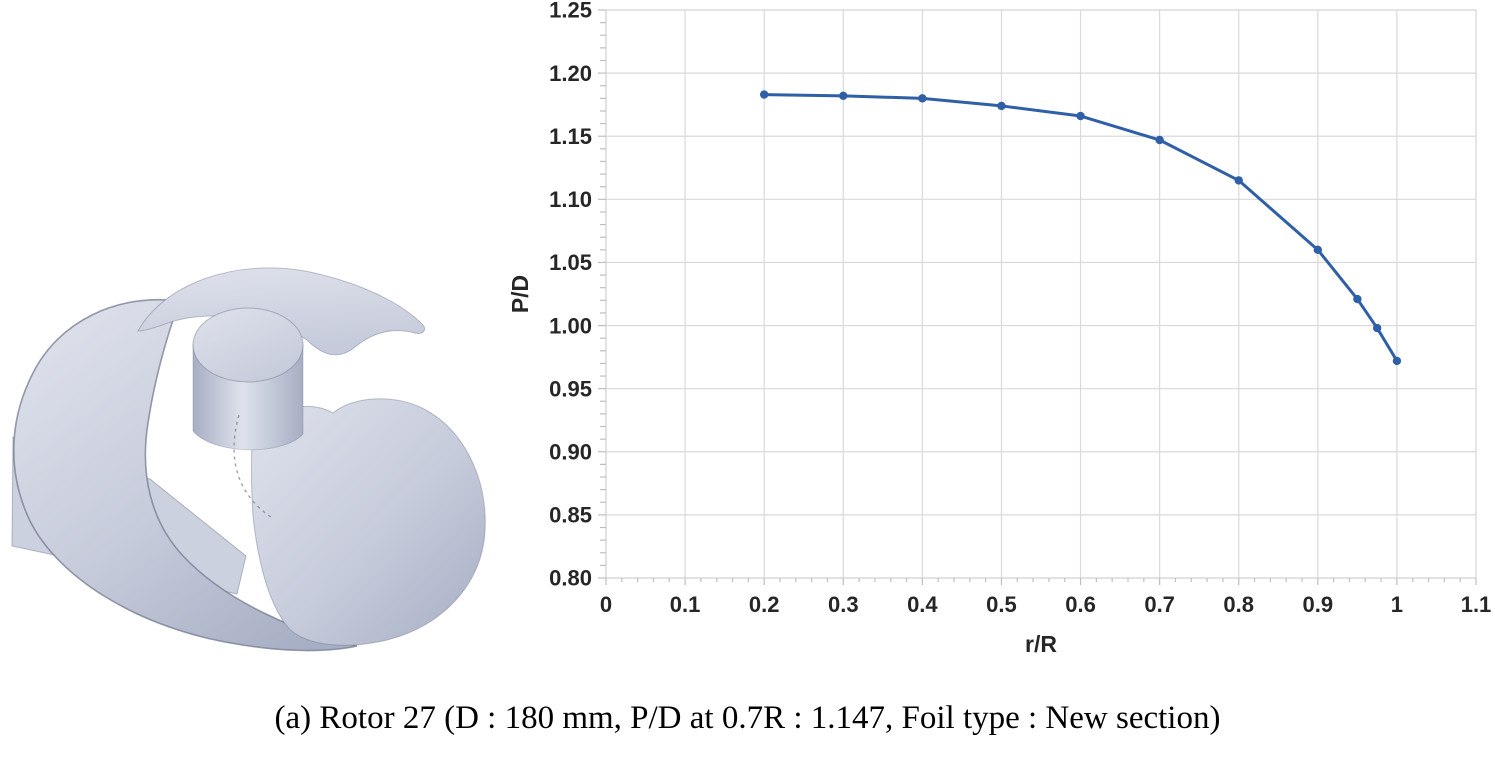  What do you see at coordinates (1397, 604) in the screenshot?
I see `x-tick-label: 1` at bounding box center [1397, 604].